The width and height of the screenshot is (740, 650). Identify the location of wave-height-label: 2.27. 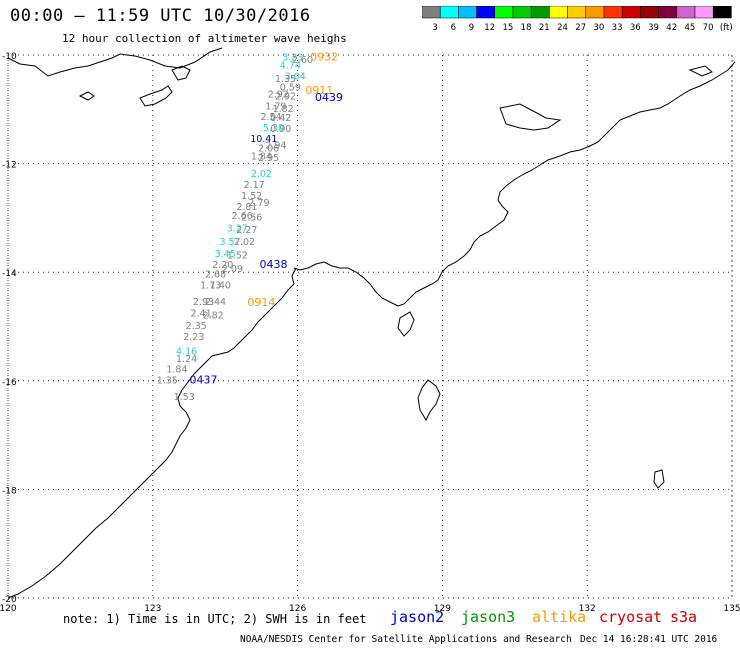
(246, 230).